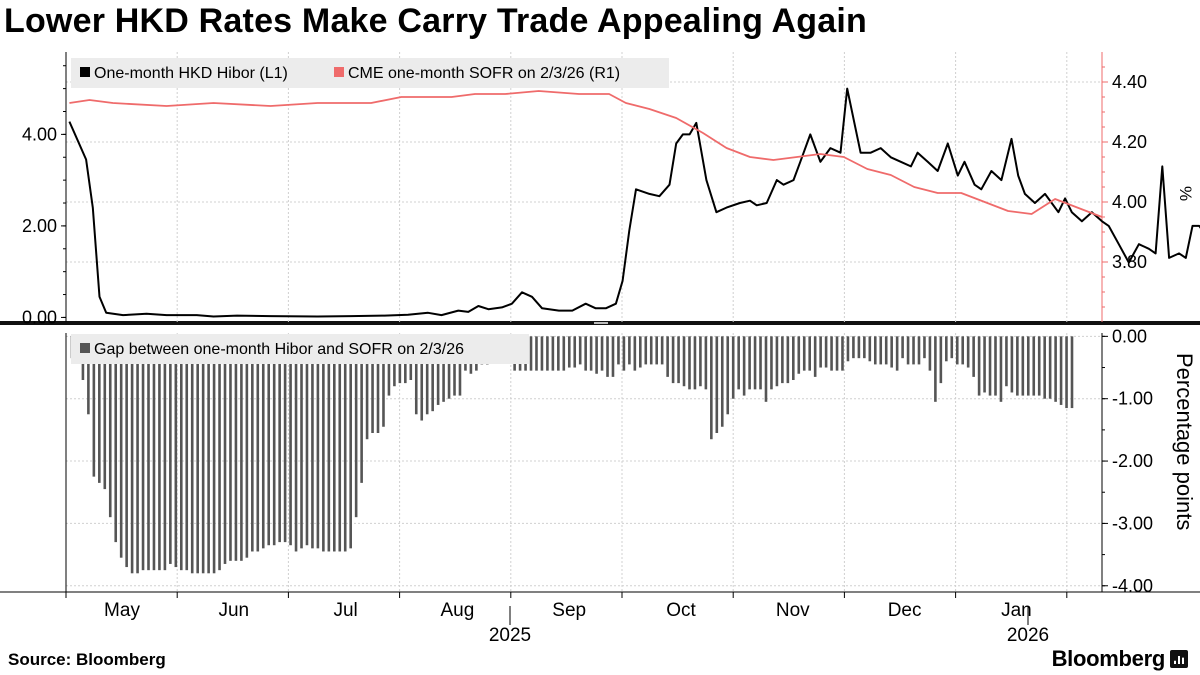 The height and width of the screenshot is (675, 1200). Describe the element at coordinates (87, 659) in the screenshot. I see `source-note: Source: Bloomberg` at that location.